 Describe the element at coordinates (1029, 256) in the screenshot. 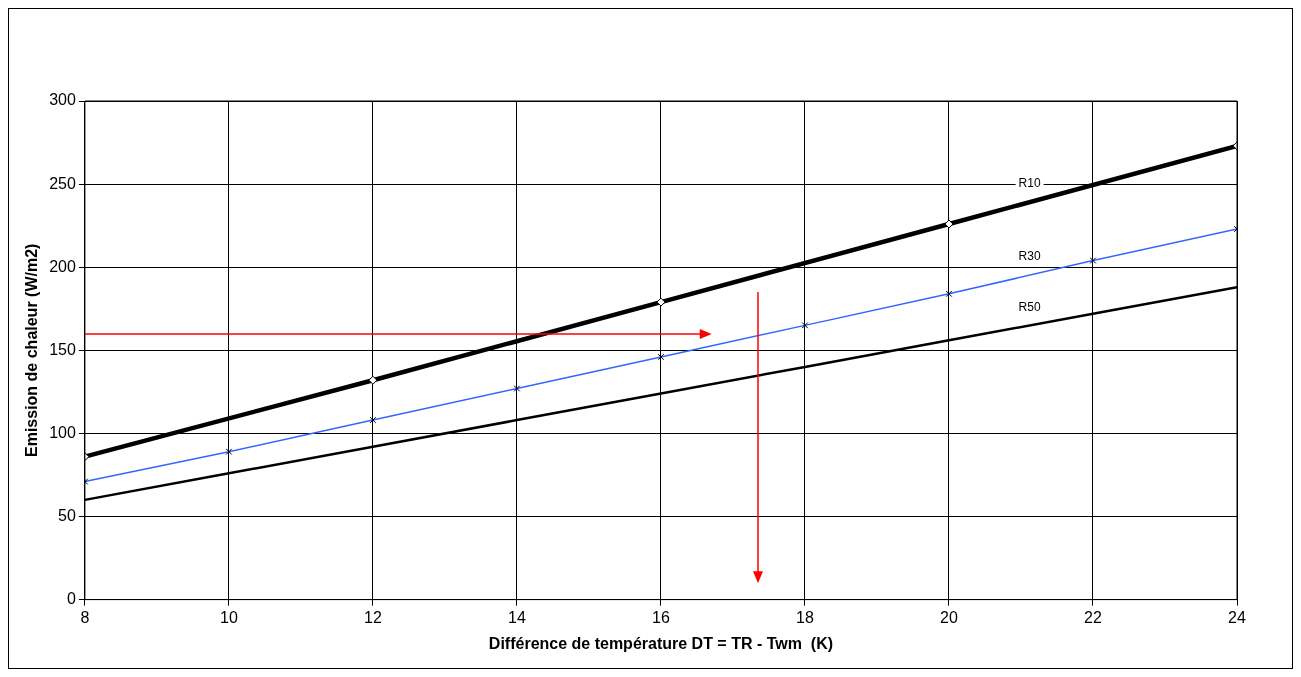

I see `series-label: R30` at that location.